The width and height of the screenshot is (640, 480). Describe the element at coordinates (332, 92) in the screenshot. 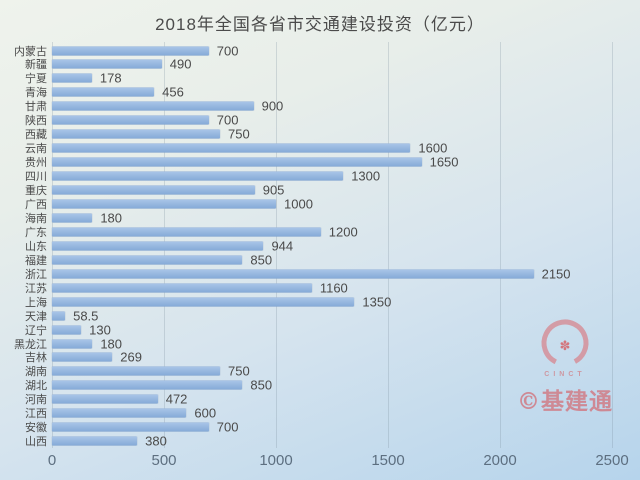

I see `bar-track: 456` at that location.